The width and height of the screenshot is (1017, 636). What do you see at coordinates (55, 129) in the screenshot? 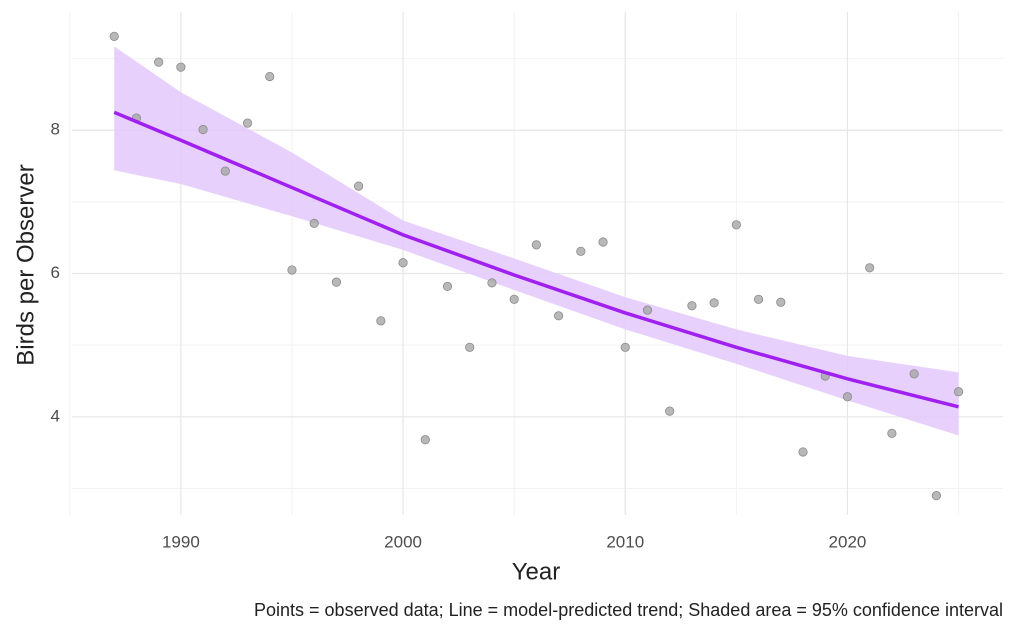
I see `y-tick-label: 8` at bounding box center [55, 129].